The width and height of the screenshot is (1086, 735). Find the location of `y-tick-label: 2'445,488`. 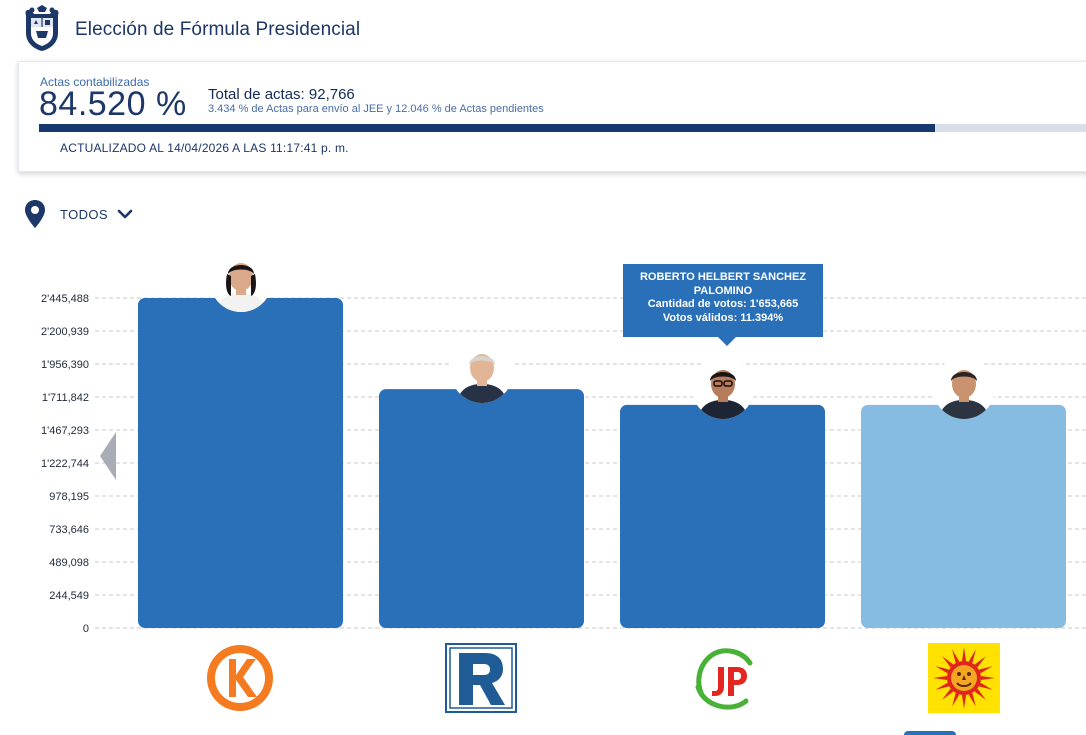

y-tick-label: 2'445,488 is located at coordinates (65, 299).